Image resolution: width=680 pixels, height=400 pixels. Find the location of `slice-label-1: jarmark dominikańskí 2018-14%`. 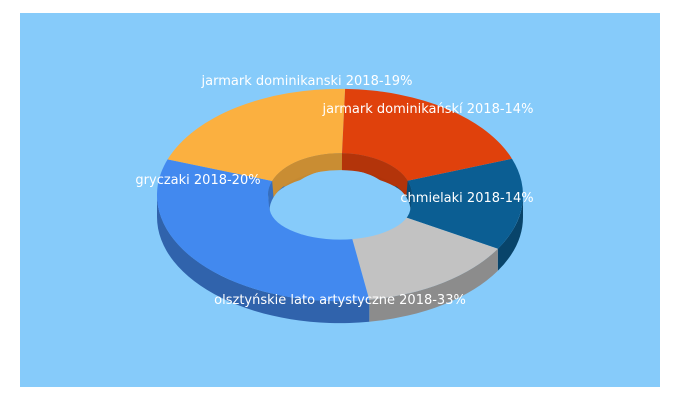

slice-label-1: jarmark dominikańskí 2018-14% is located at coordinates (428, 109).